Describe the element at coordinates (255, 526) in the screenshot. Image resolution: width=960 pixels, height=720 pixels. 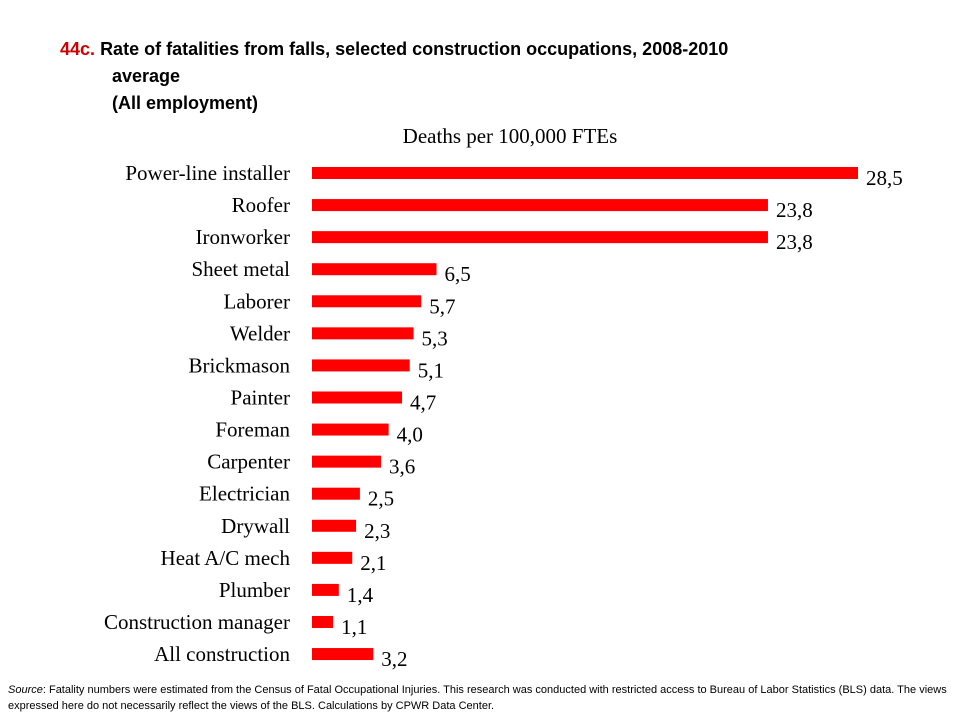
I see `category-label: Drywall` at that location.